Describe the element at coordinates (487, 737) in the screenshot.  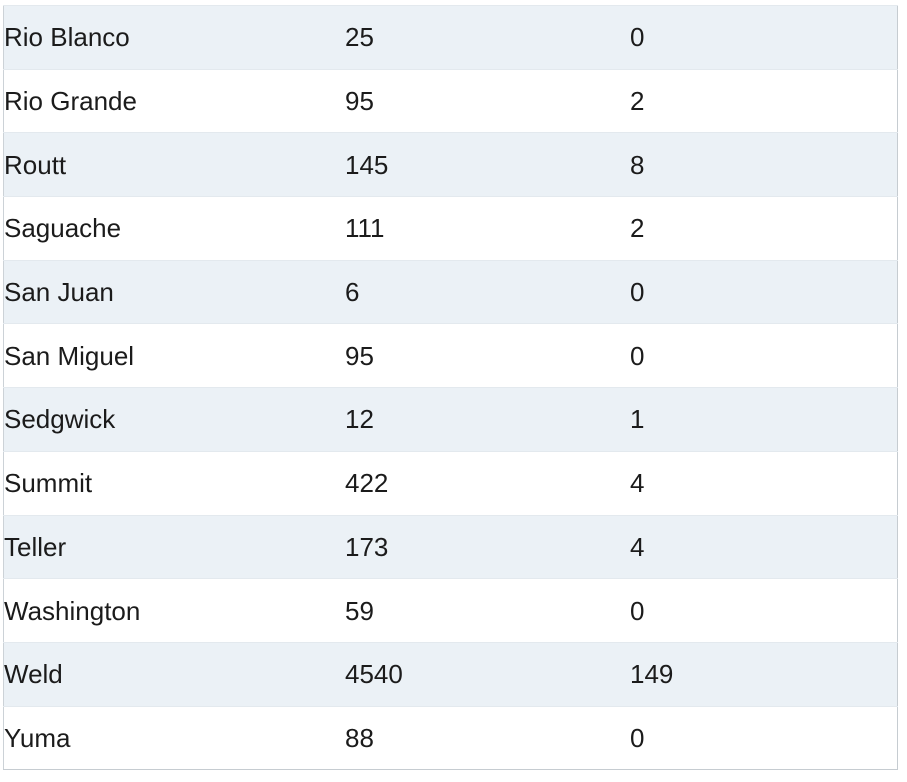
I see `value-1-cell: 88` at that location.